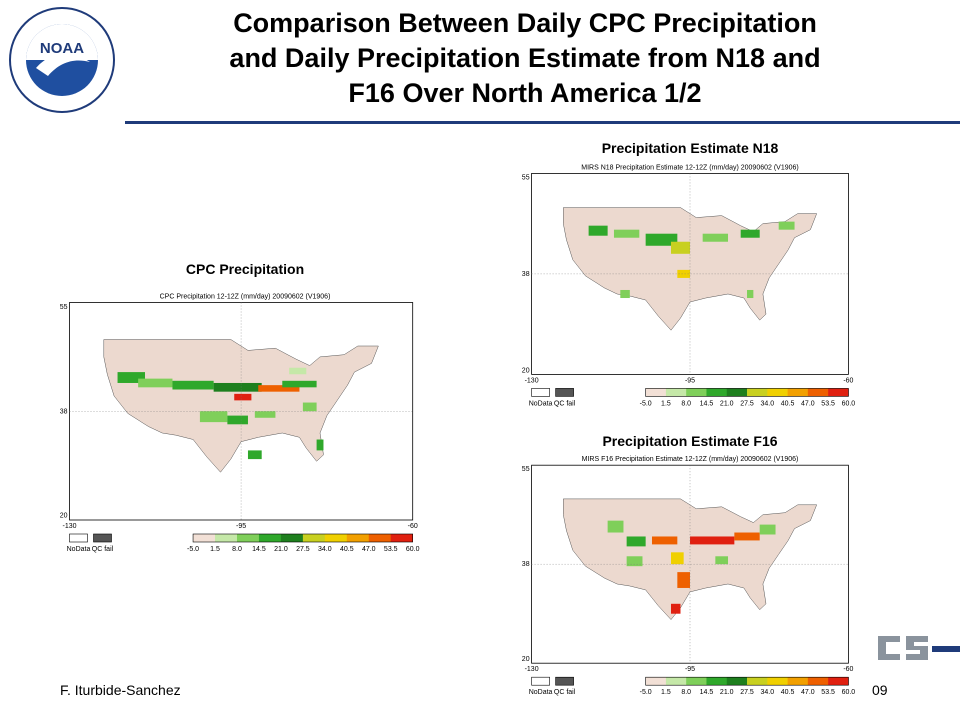 Image resolution: width=960 pixels, height=720 pixels. I want to click on cpc-panel-title: CPC Precipitation, so click(245, 269).